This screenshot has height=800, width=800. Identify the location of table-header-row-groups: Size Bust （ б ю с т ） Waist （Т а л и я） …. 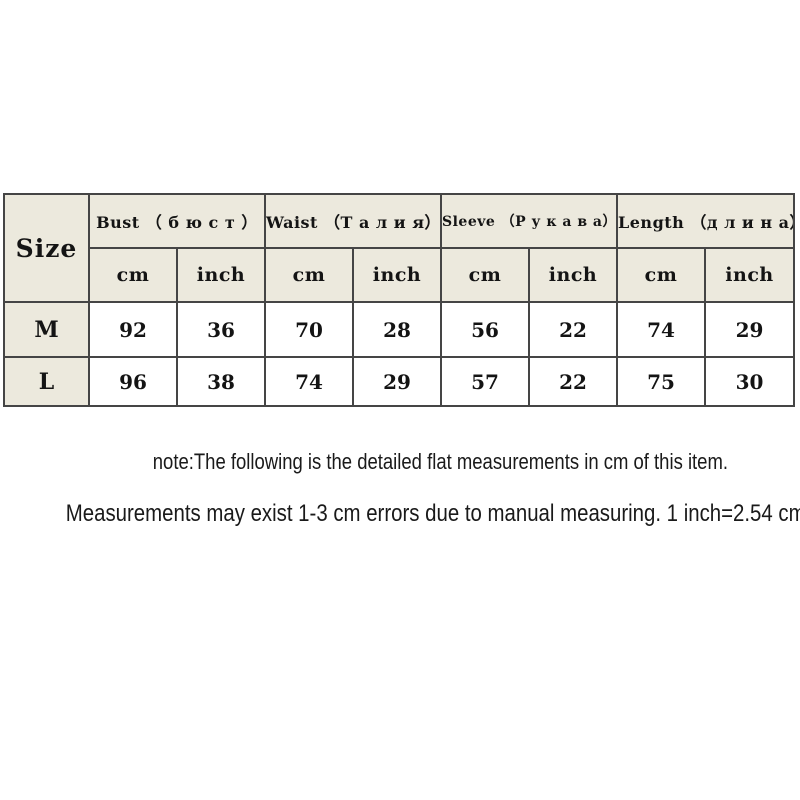
(399, 248).